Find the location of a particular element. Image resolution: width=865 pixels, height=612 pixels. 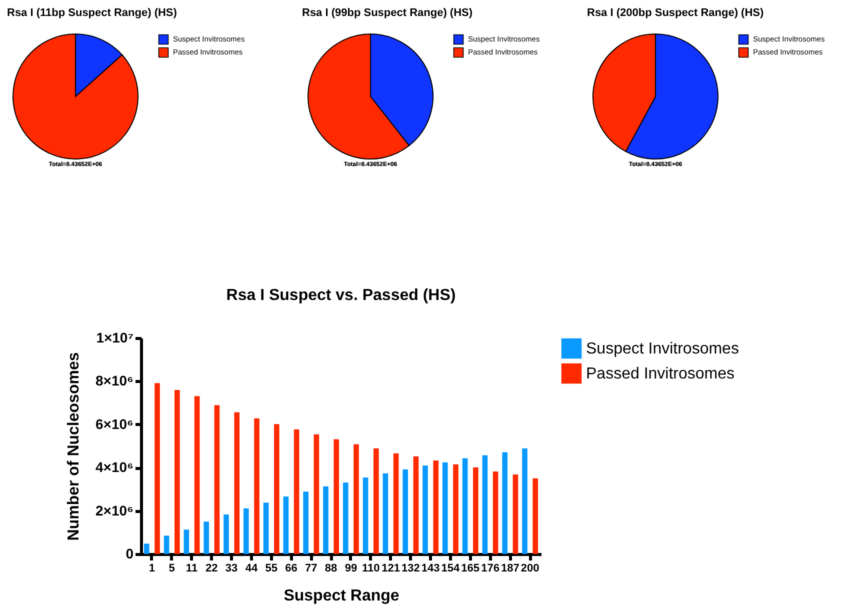

x-tick-label: 154 is located at coordinates (451, 568).